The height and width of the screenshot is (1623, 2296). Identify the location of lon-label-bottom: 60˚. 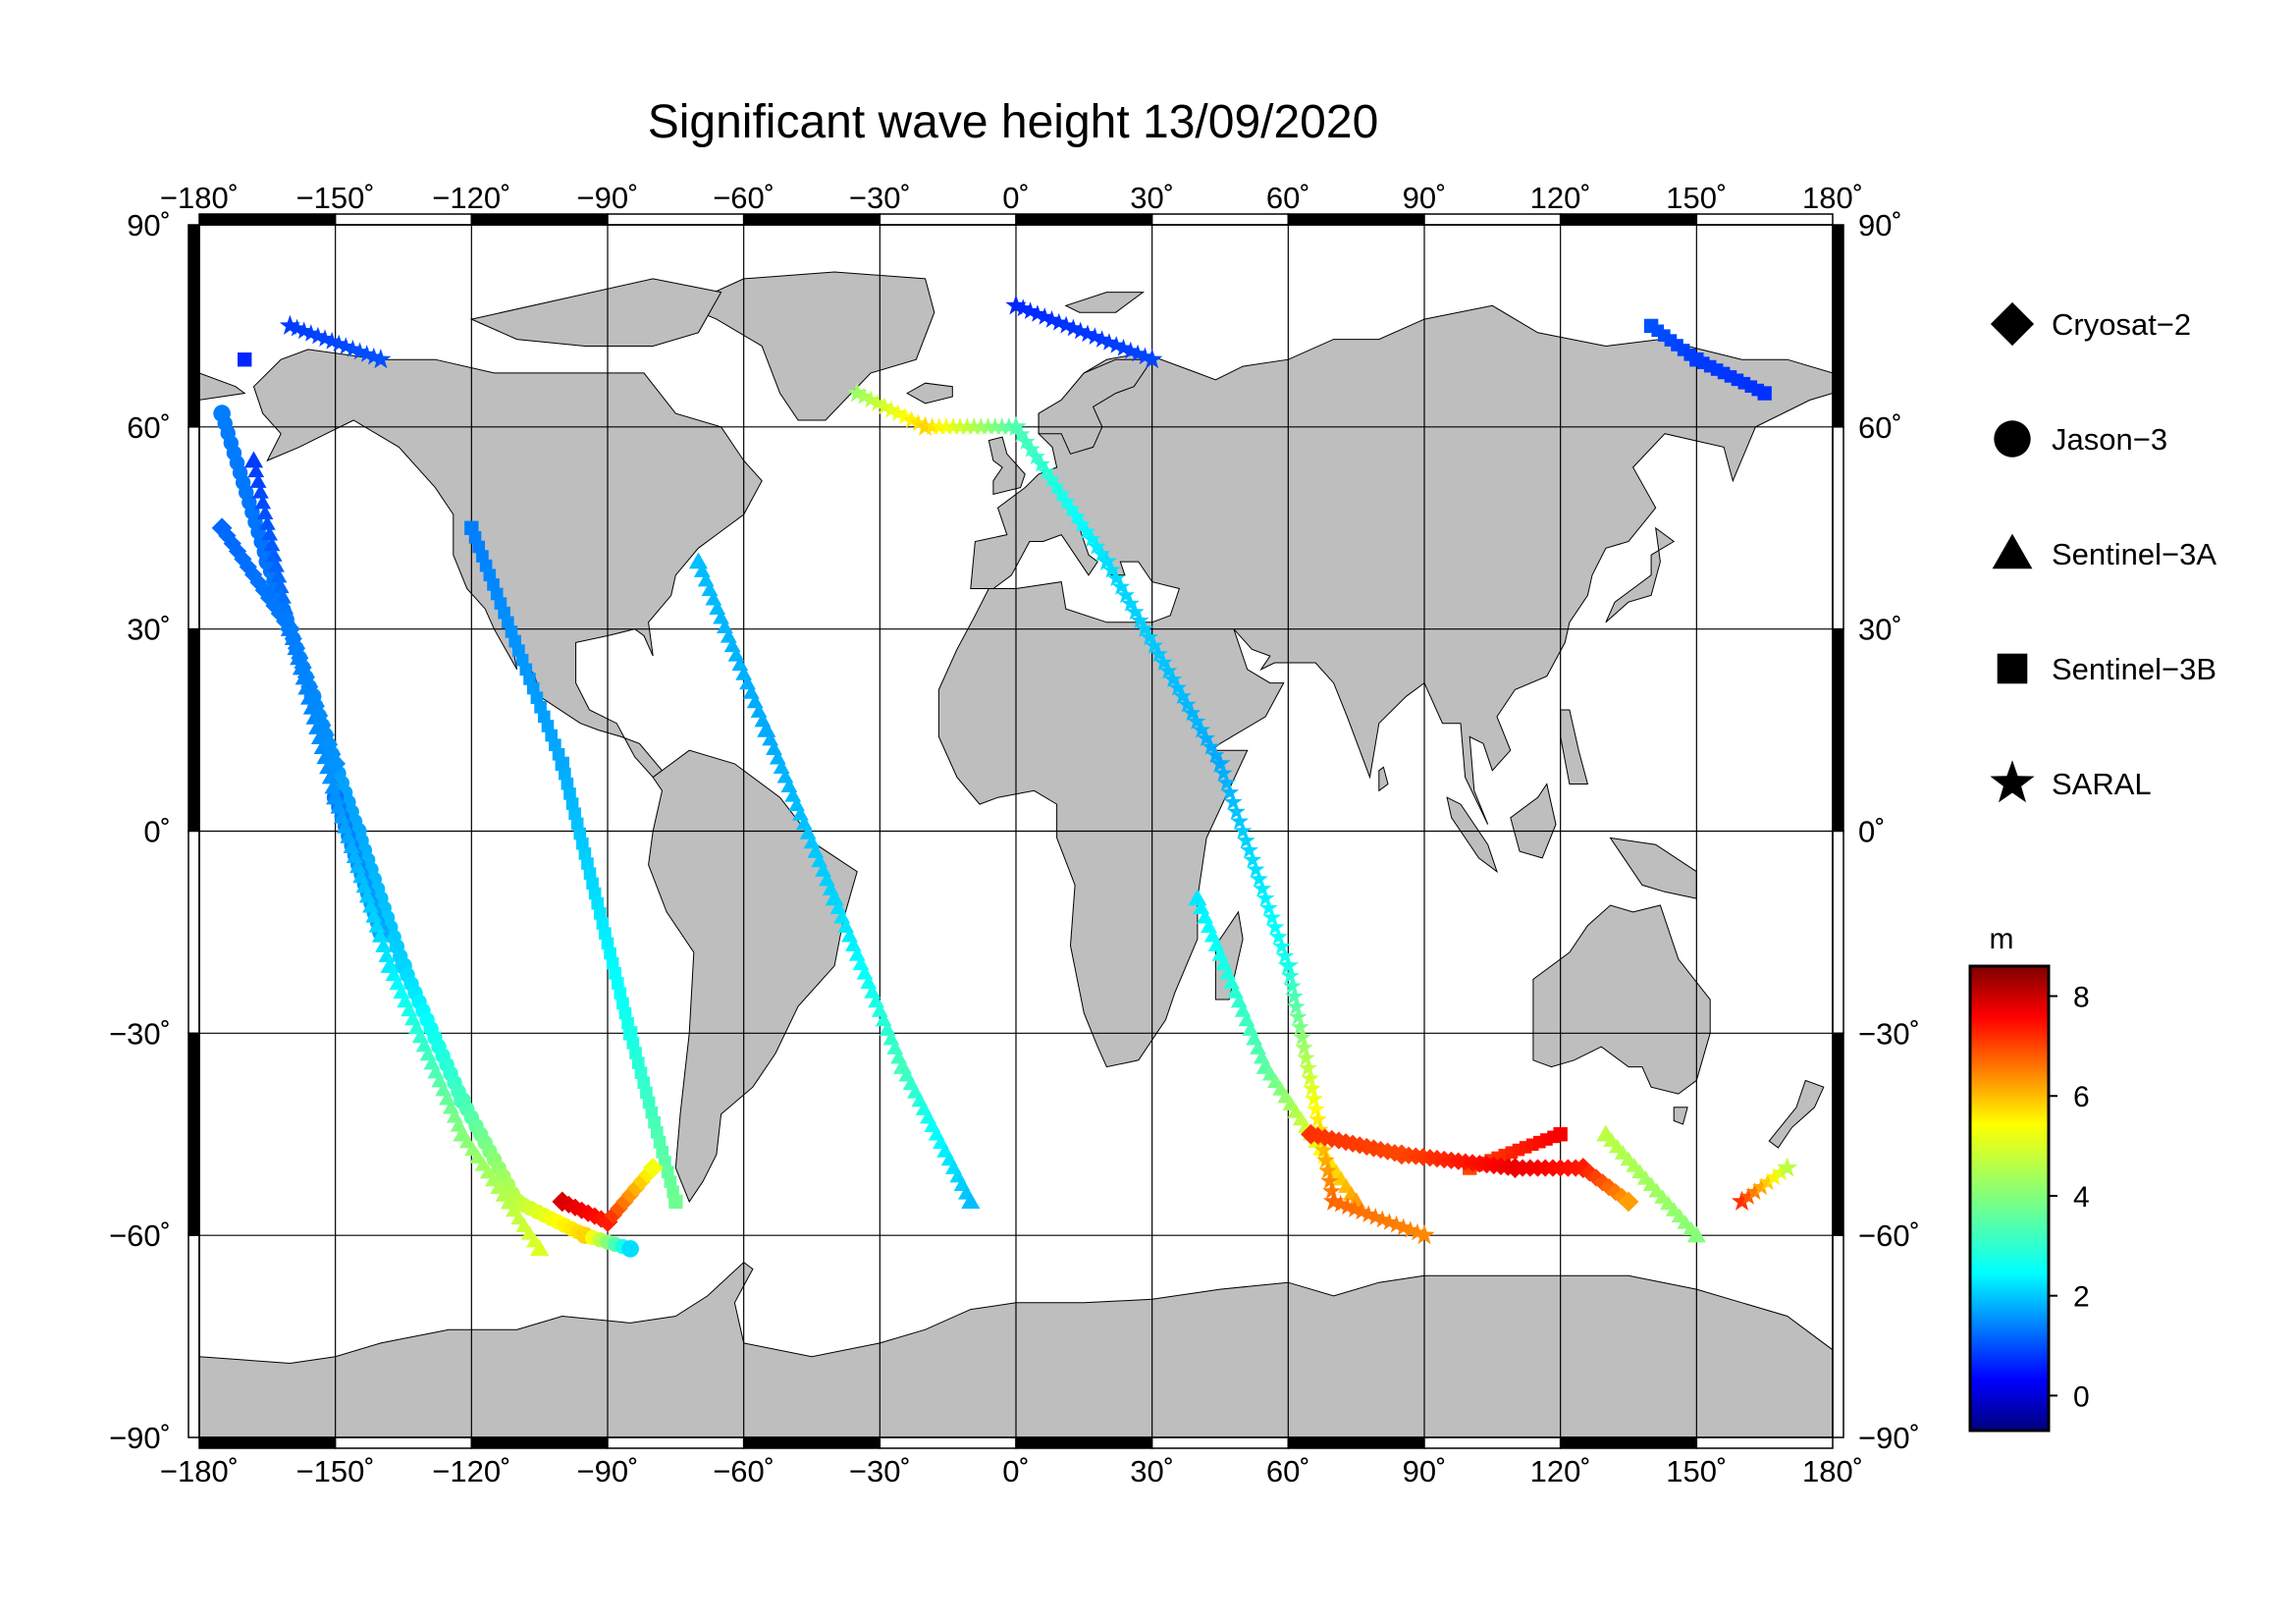
(1288, 1471).